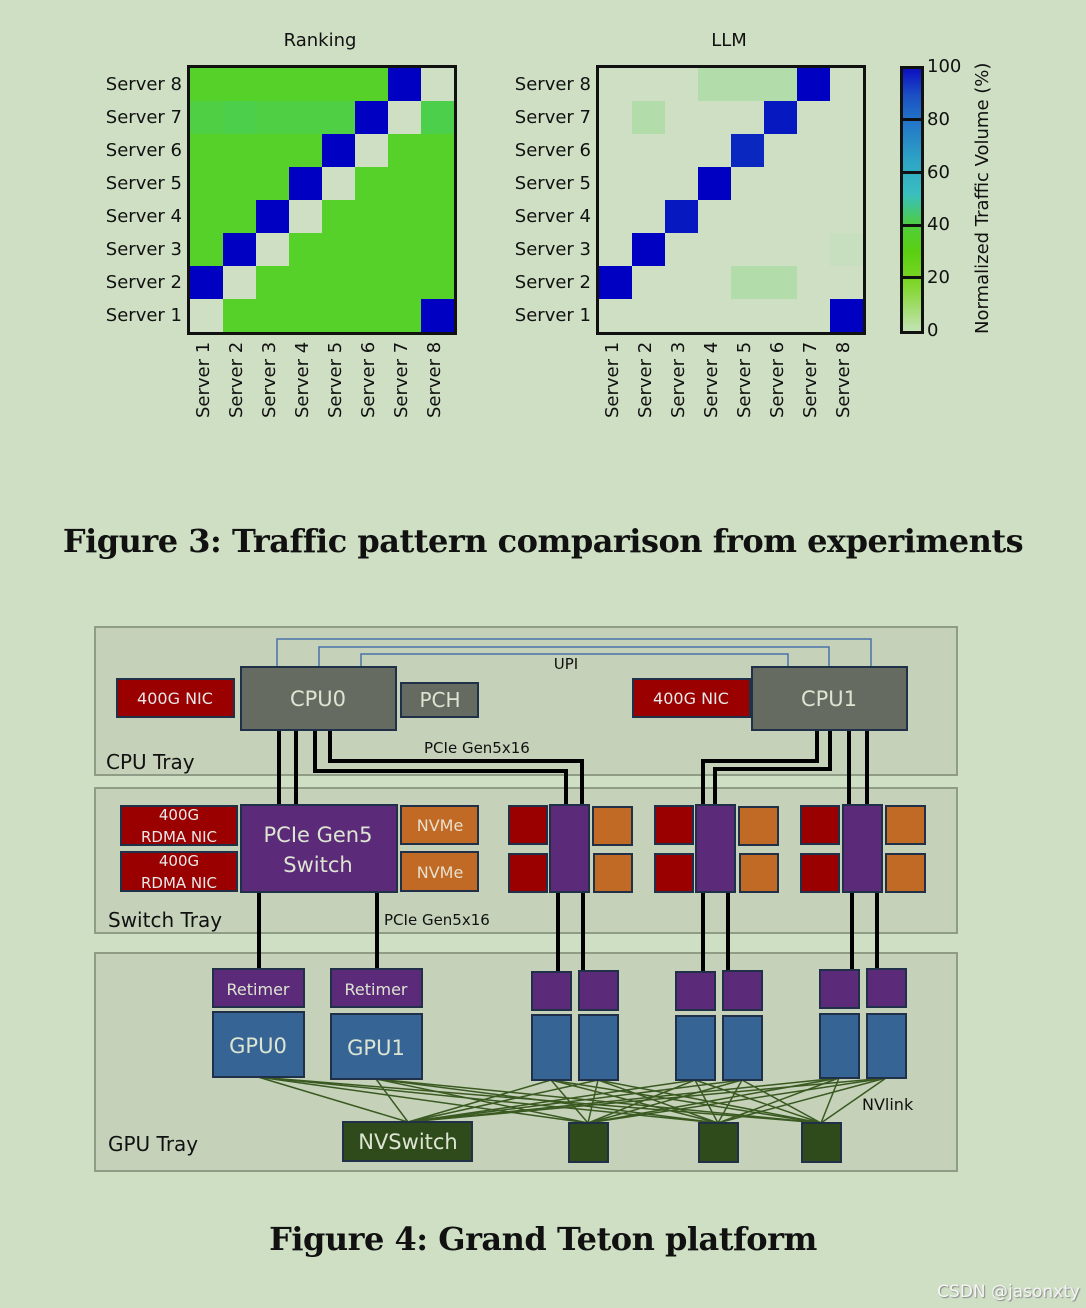 The image size is (1086, 1308). Describe the element at coordinates (179, 861) in the screenshot. I see `svg-text: 400G` at that location.